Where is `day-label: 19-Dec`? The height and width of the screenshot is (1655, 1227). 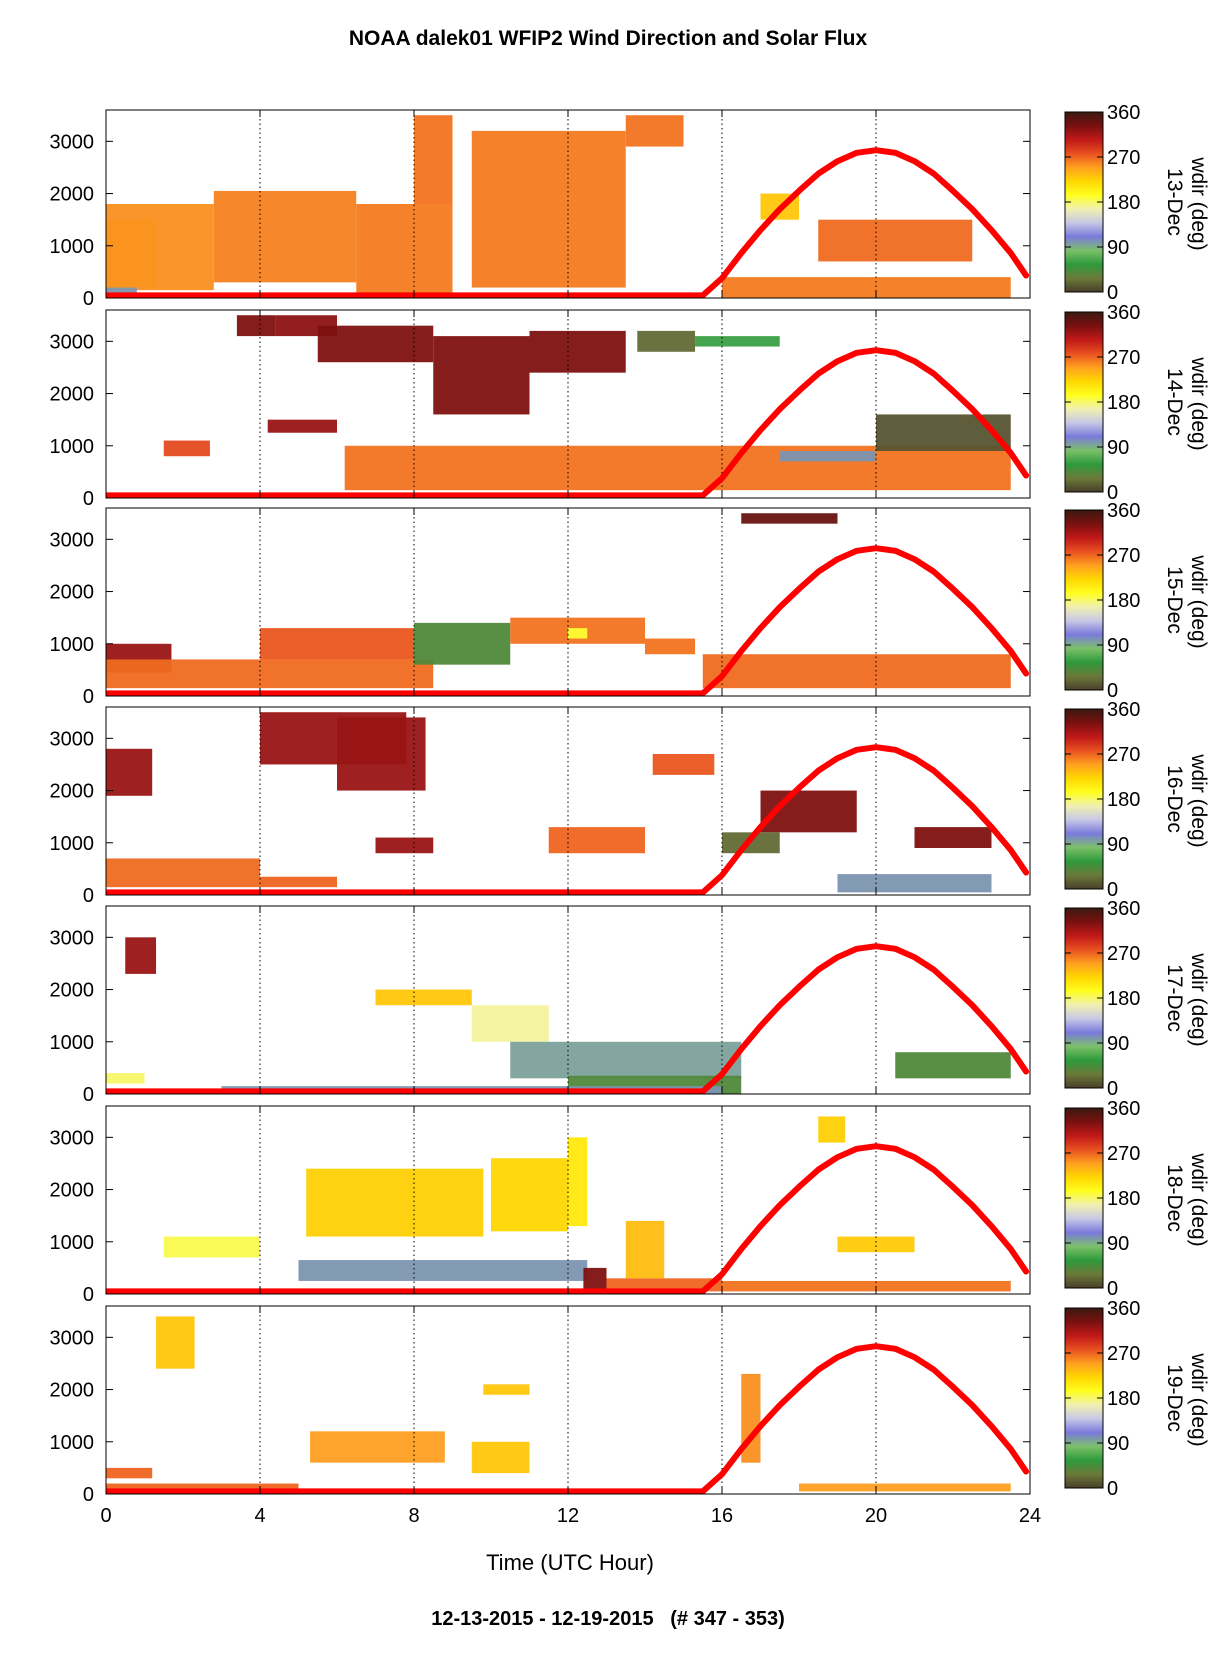 day-label: 19-Dec is located at coordinates (1174, 1398).